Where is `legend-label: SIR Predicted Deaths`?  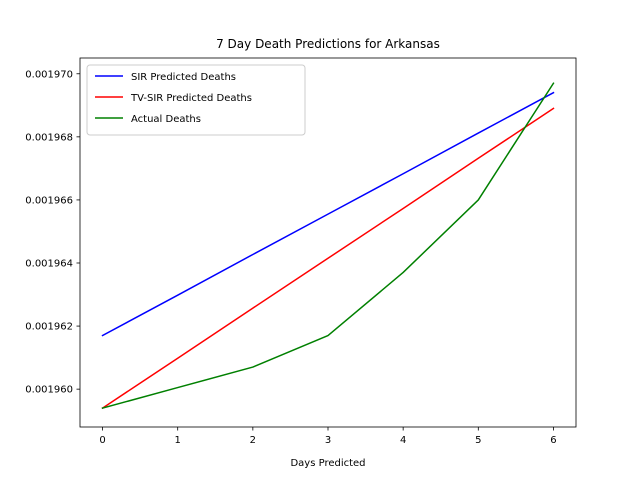
legend-label: SIR Predicted Deaths is located at coordinates (183, 77).